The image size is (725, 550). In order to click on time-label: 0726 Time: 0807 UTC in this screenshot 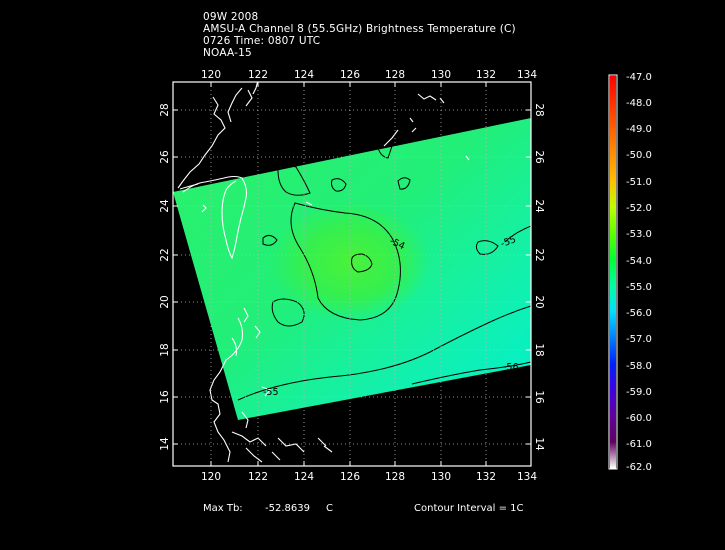, I will do `click(262, 41)`.